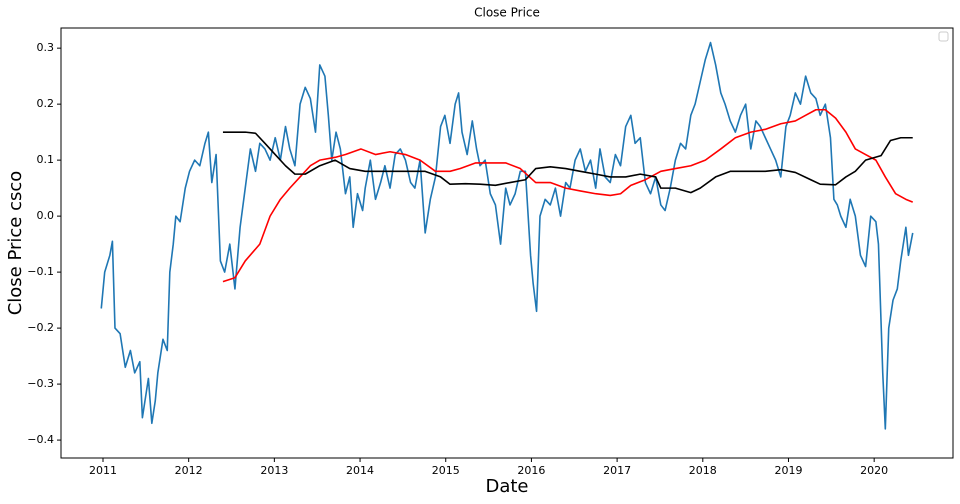 The width and height of the screenshot is (960, 504). I want to click on x-tick-label: 2013, so click(274, 470).